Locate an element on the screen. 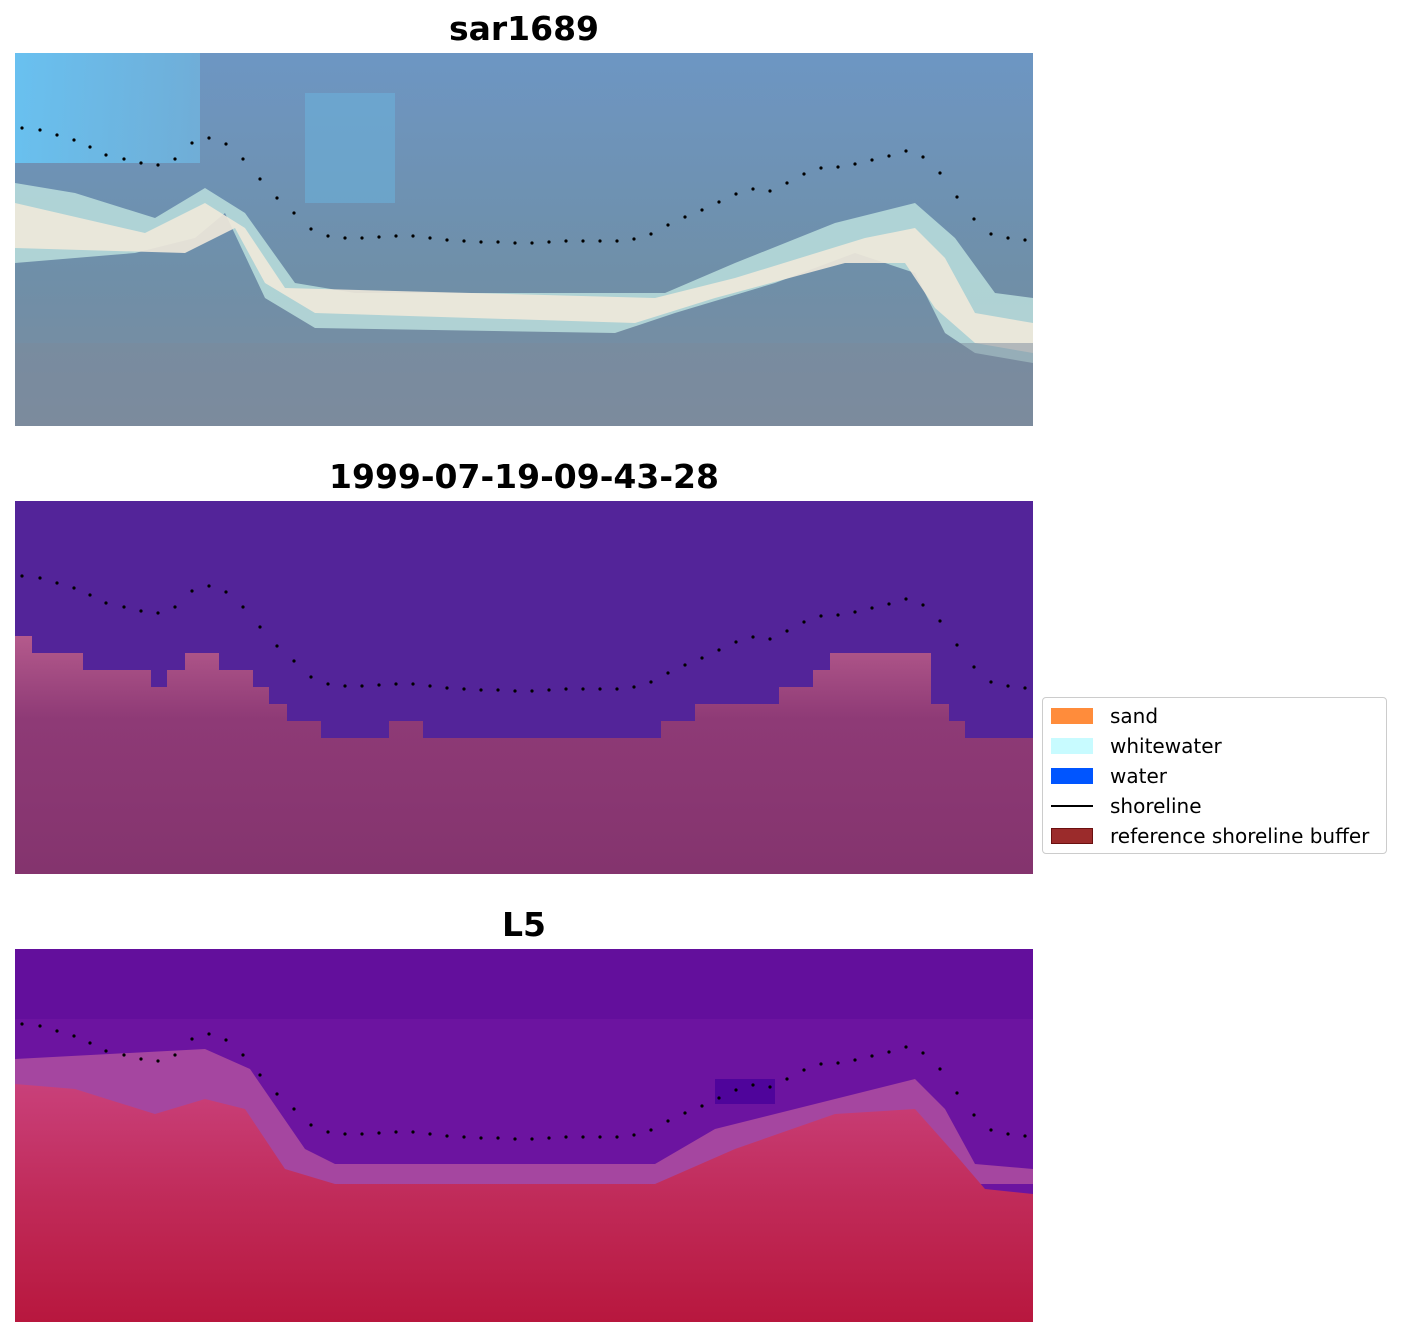  panel-title-rgb: sar1689 is located at coordinates (524, 28).